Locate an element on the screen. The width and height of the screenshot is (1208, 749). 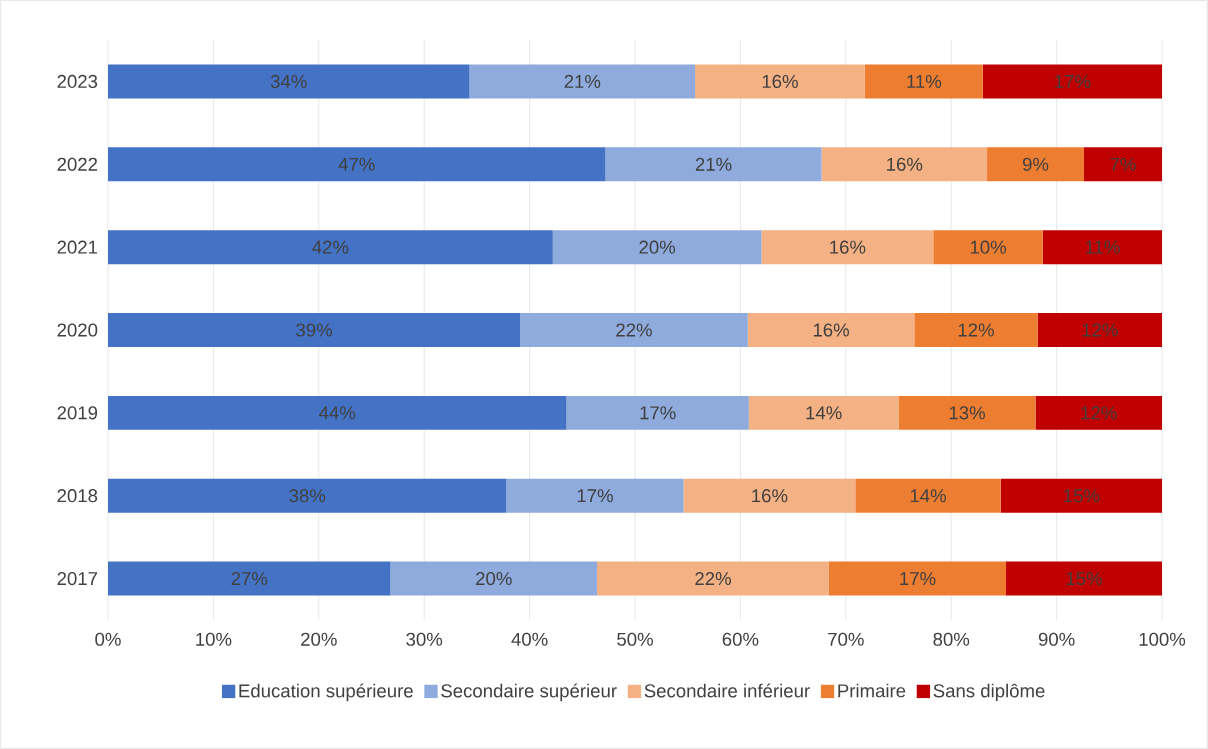
data-label: 44% is located at coordinates (337, 413).